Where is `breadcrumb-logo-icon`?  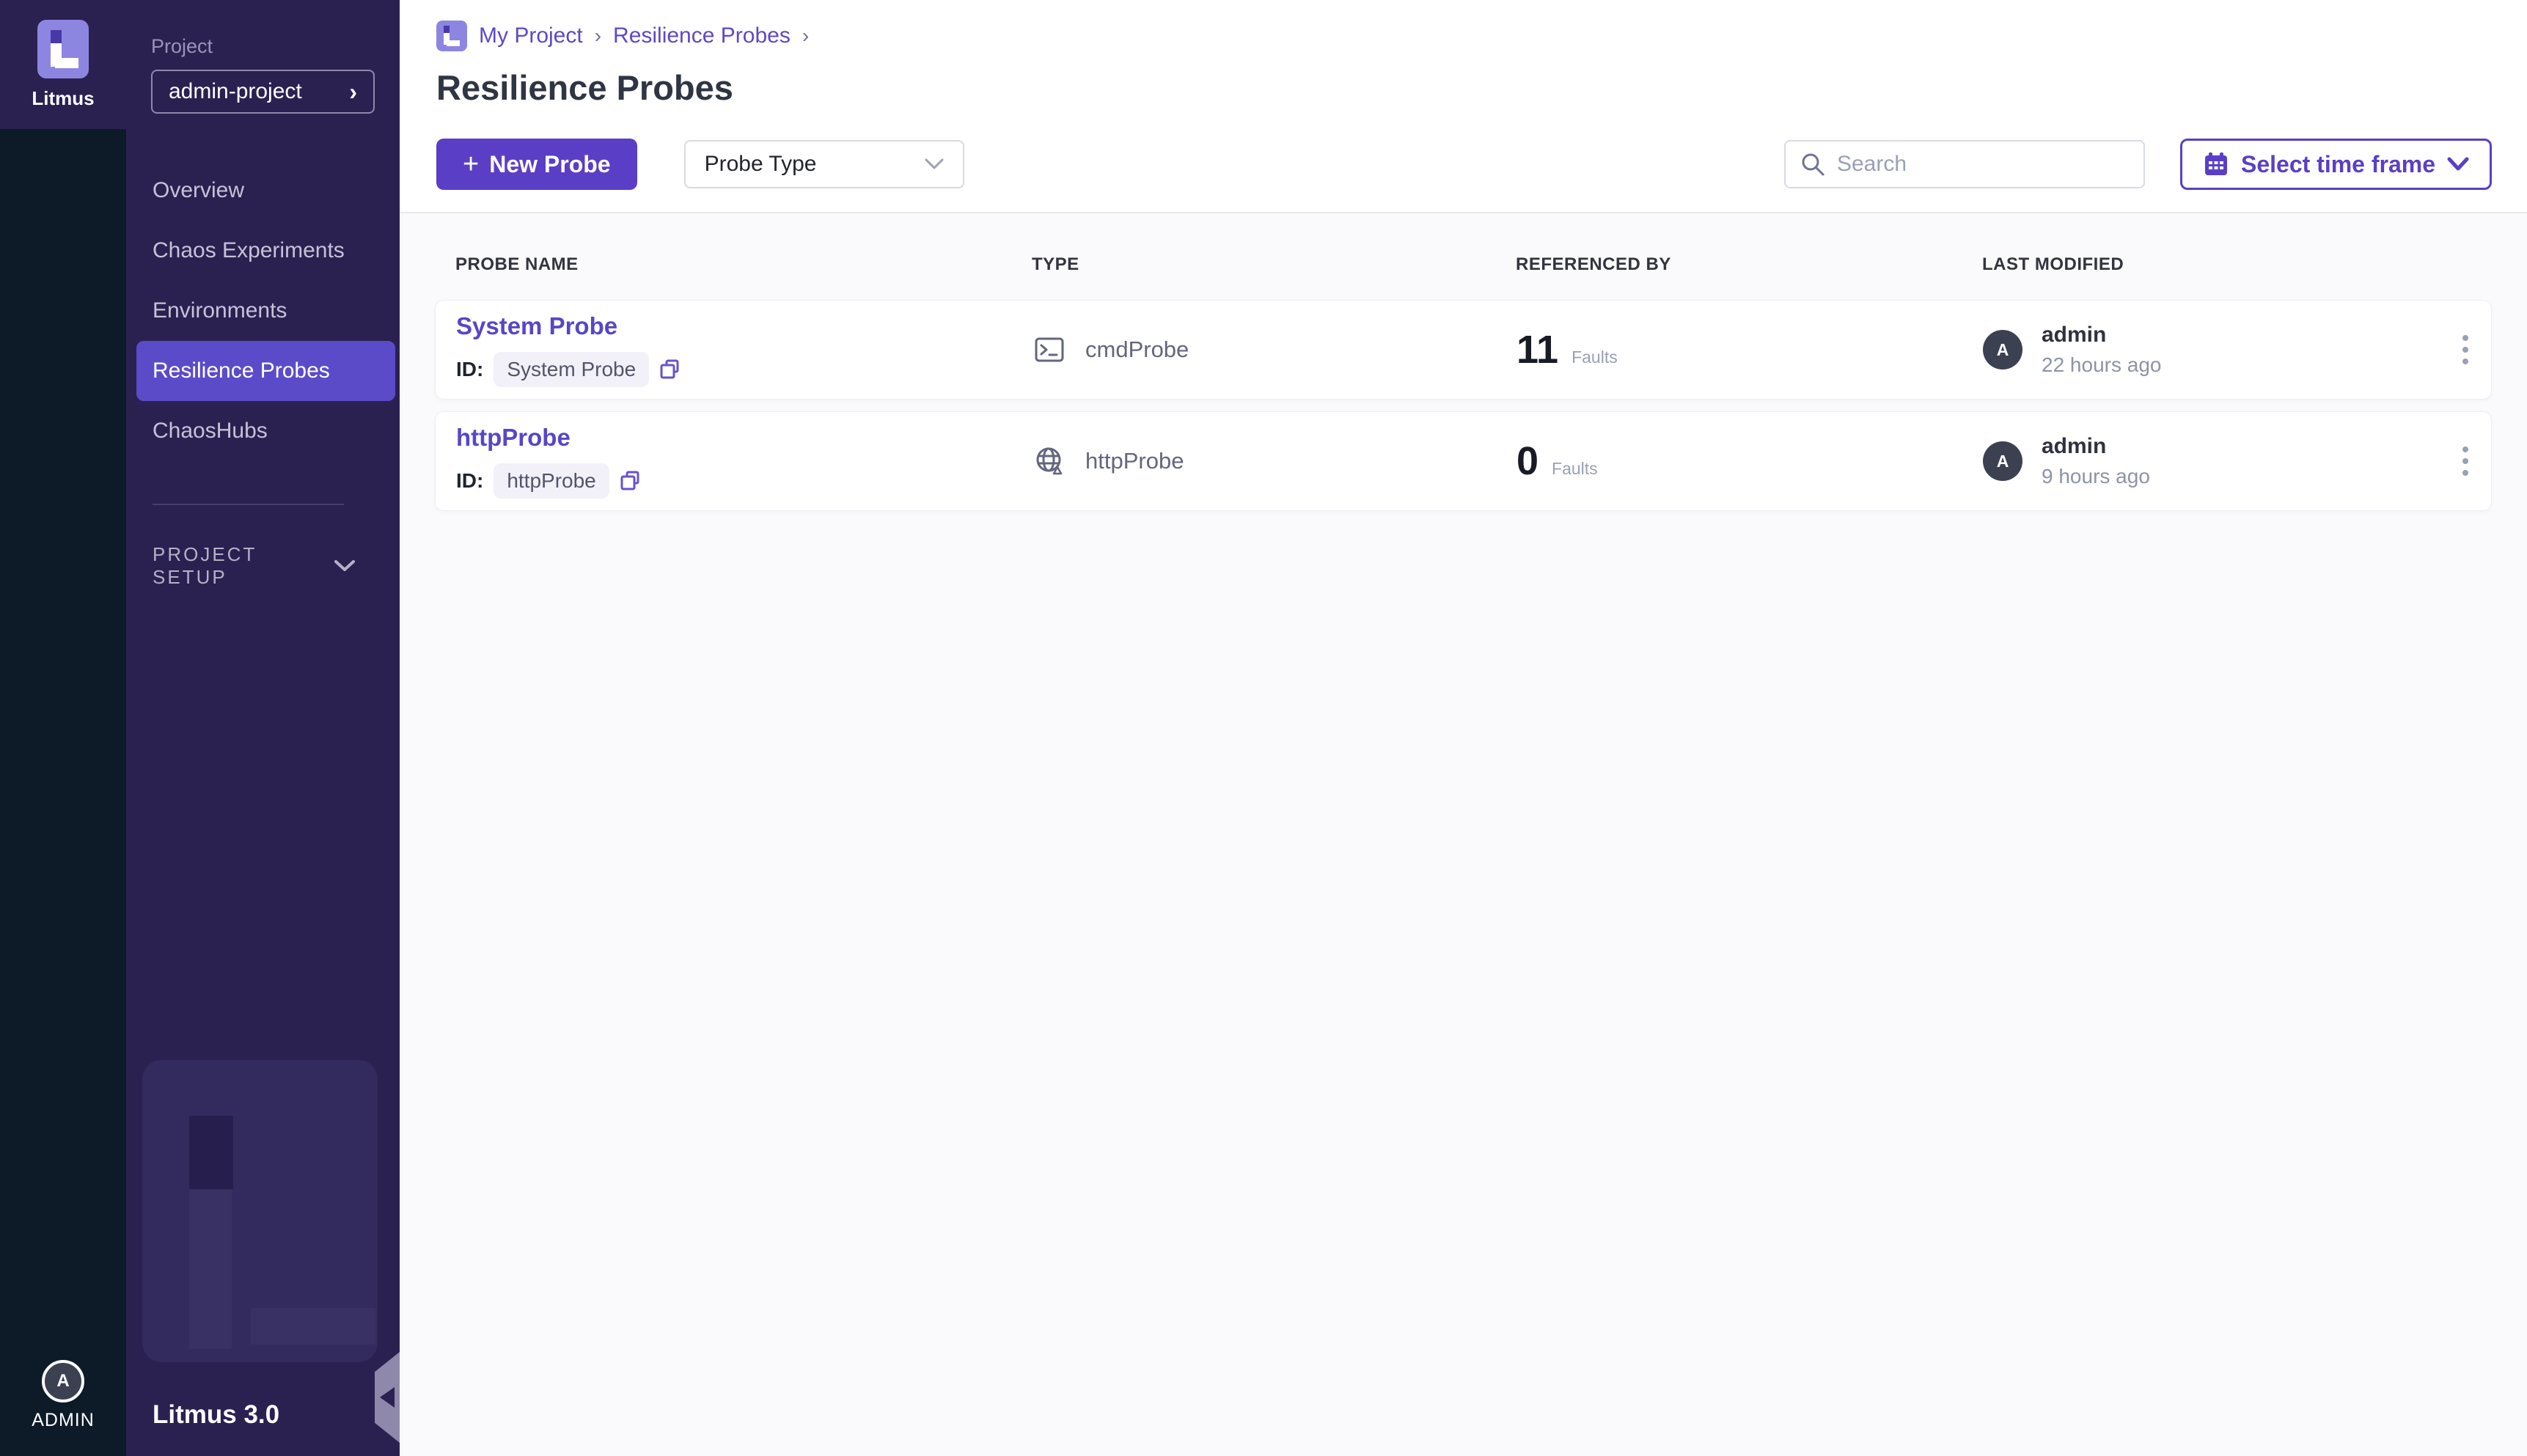
breadcrumb-logo-icon is located at coordinates (451, 36).